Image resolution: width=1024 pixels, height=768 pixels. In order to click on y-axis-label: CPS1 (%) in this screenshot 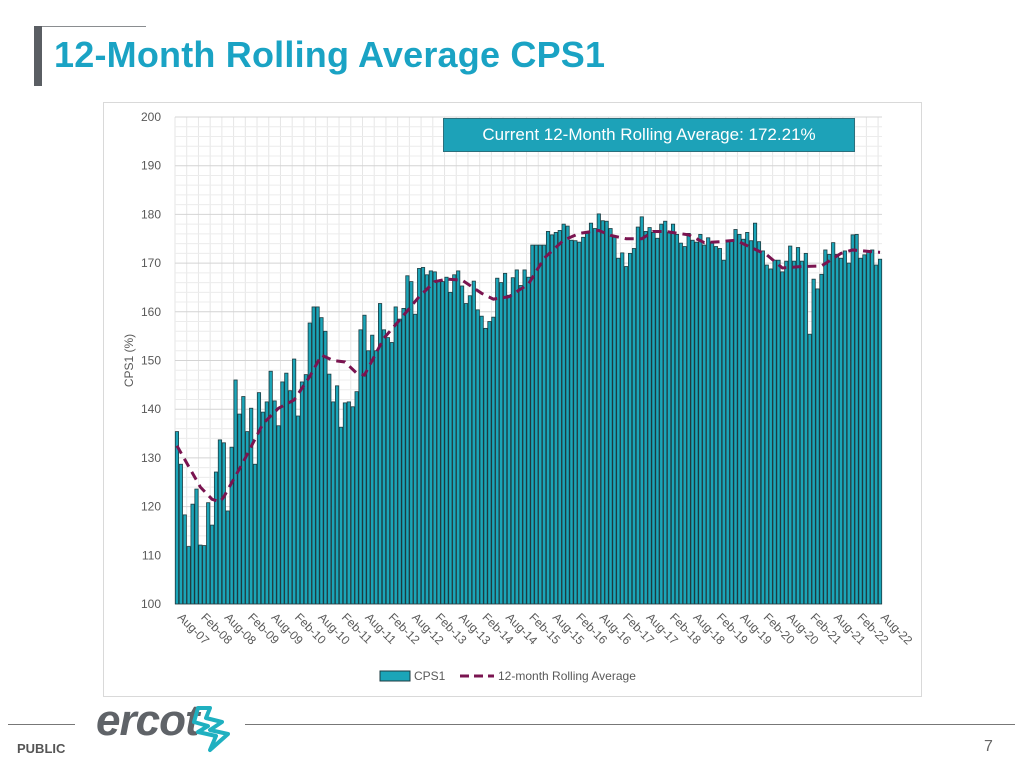, I will do `click(129, 360)`.